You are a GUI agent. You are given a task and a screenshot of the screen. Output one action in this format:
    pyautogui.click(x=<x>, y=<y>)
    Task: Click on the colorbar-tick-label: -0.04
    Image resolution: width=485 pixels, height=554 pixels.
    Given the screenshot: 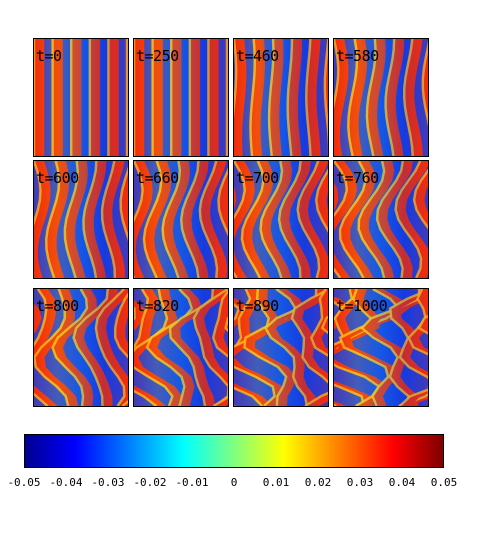 What is the action you would take?
    pyautogui.click(x=66, y=482)
    